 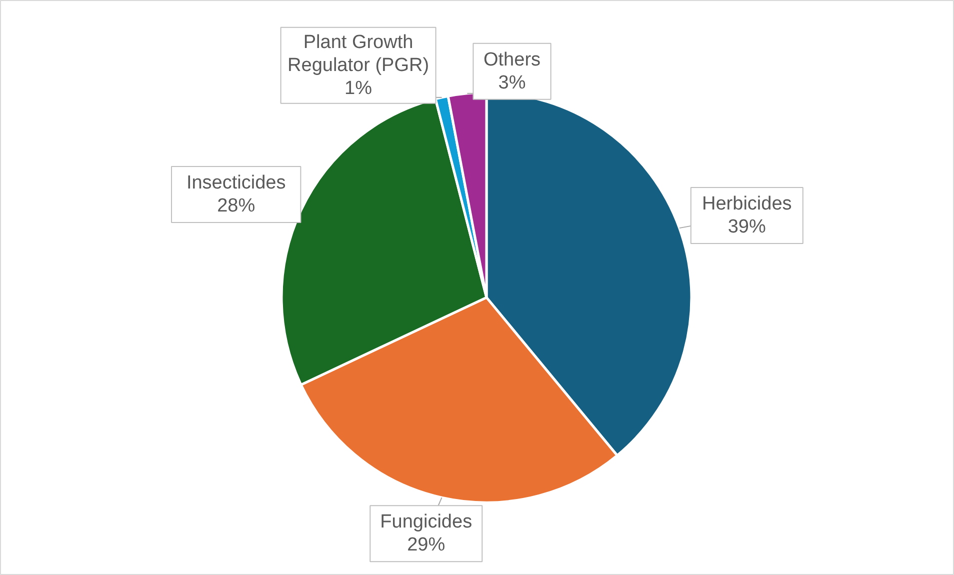 What do you see at coordinates (512, 59) in the screenshot?
I see `slice-label: Others` at bounding box center [512, 59].